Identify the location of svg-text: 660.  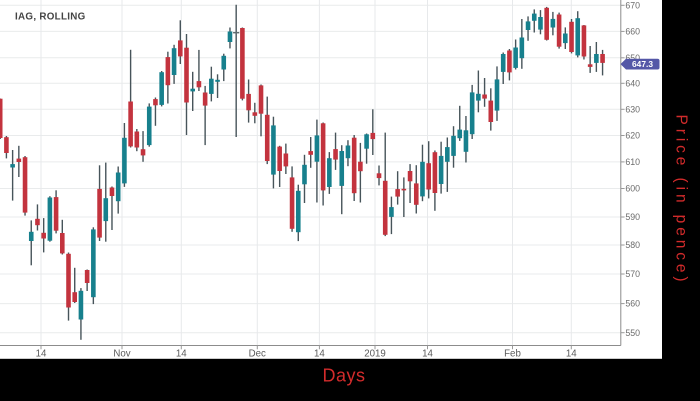
(632, 32).